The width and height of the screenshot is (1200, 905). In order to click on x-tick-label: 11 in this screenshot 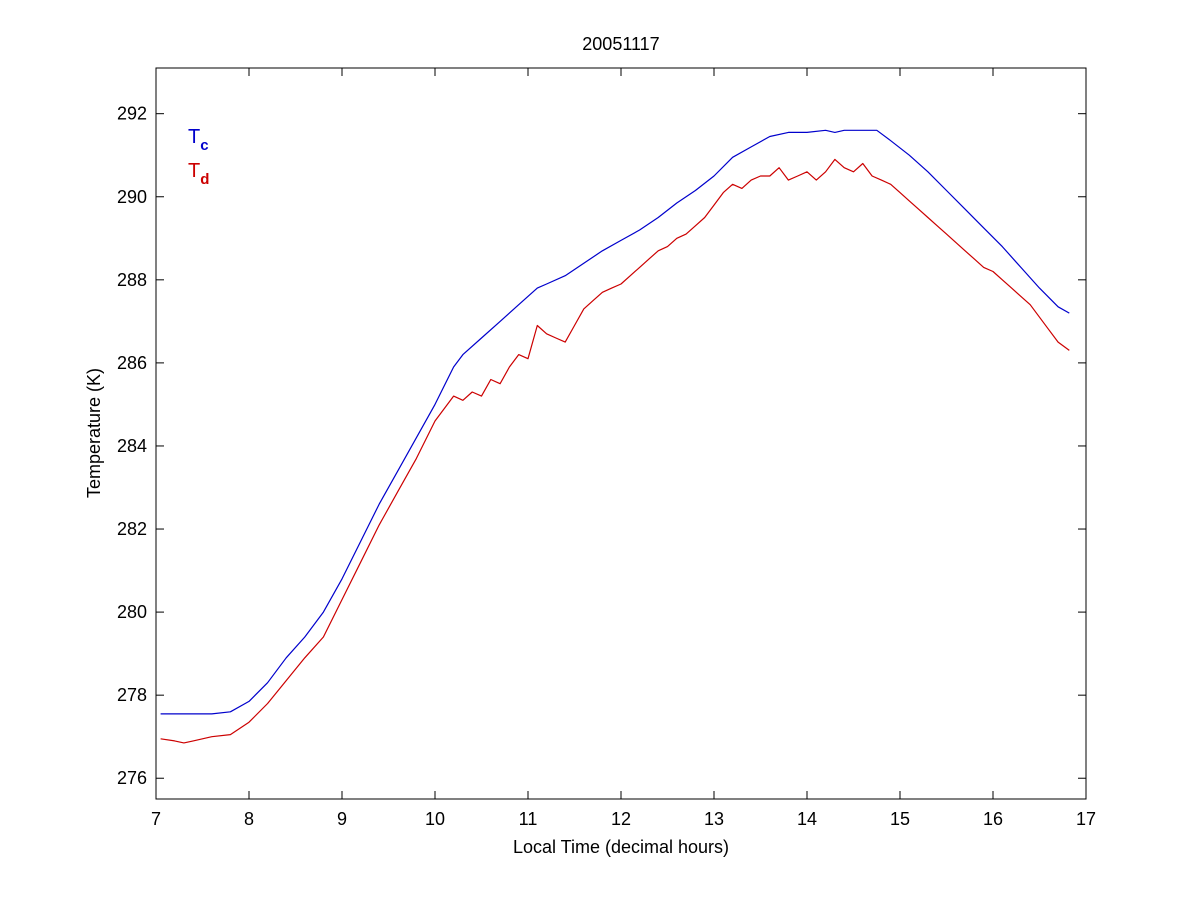, I will do `click(528, 819)`.